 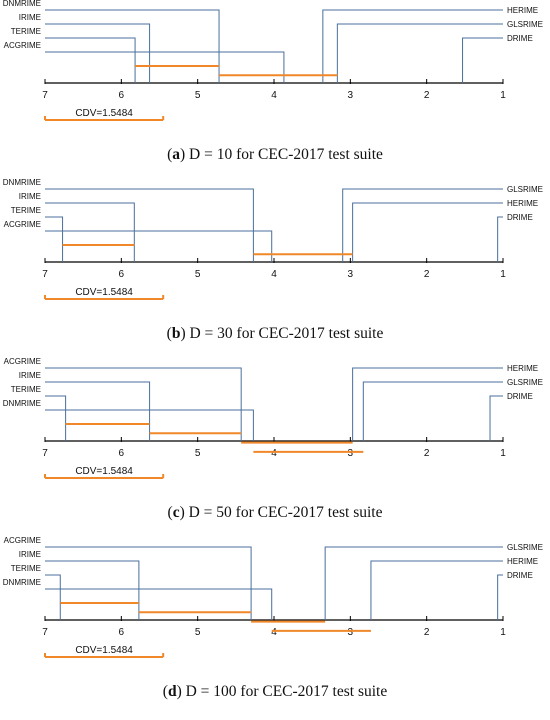 I want to click on panel-caption: (b) D = 30 for CEC-2017 test suite, so click(x=275, y=333).